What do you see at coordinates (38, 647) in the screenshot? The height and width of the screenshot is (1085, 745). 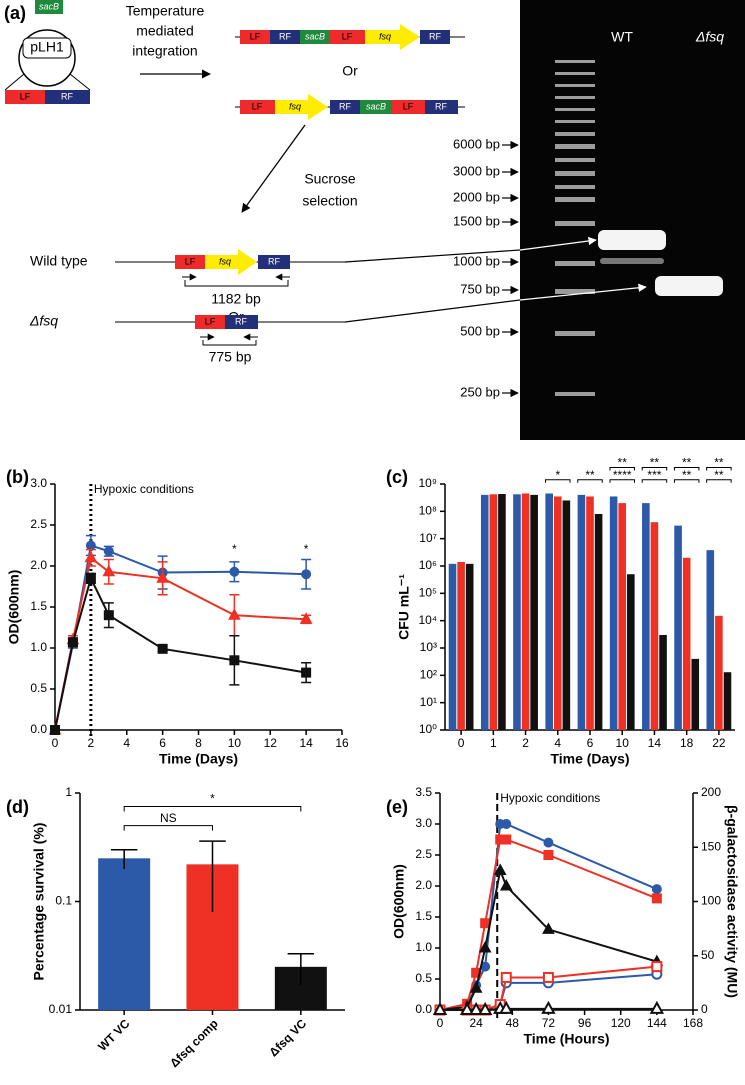 I see `y-tick-label: 1.0` at bounding box center [38, 647].